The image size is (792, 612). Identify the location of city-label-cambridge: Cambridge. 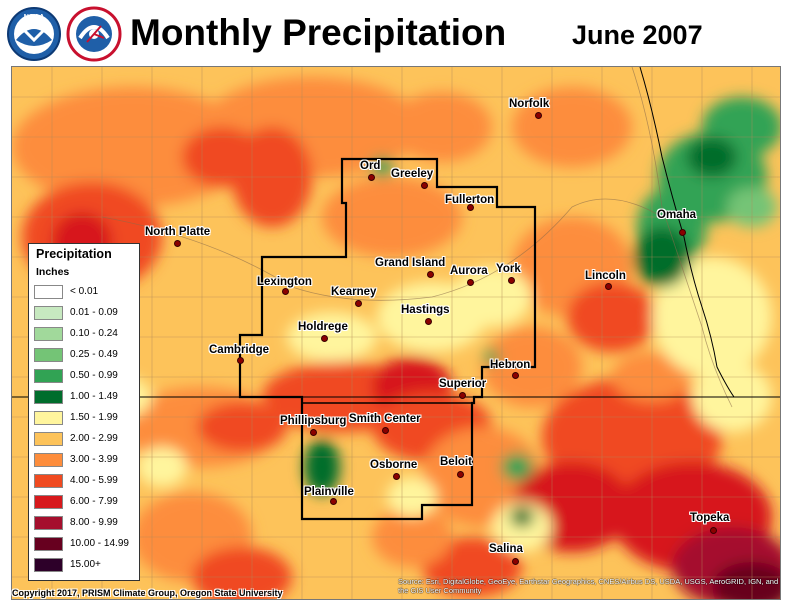
(239, 350).